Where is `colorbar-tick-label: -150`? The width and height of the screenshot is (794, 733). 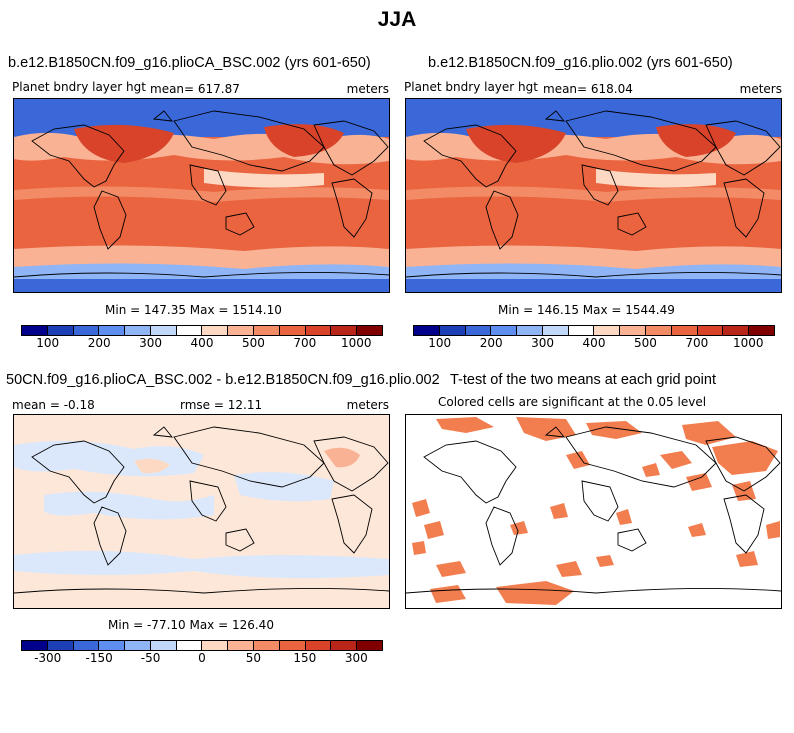 colorbar-tick-label: -150 is located at coordinates (99, 658).